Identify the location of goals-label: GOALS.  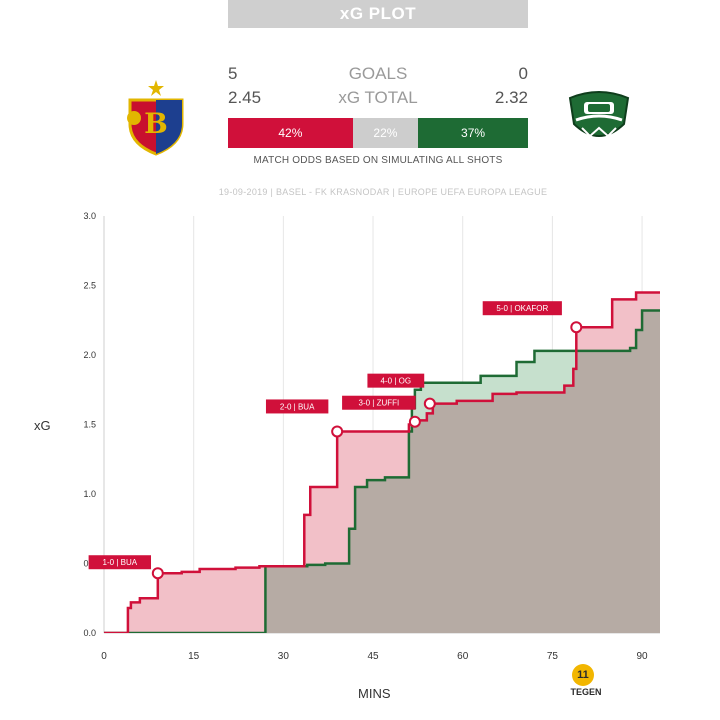
(378, 73).